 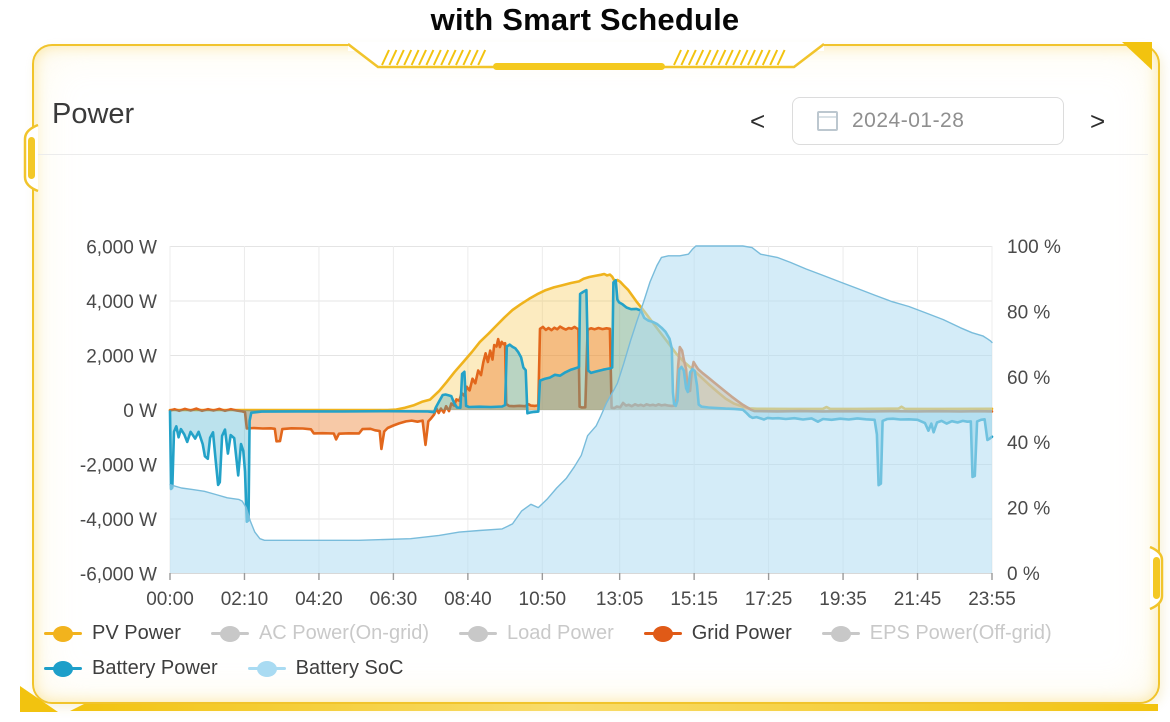 I want to click on x-tick-label: 06:30, so click(x=394, y=599).